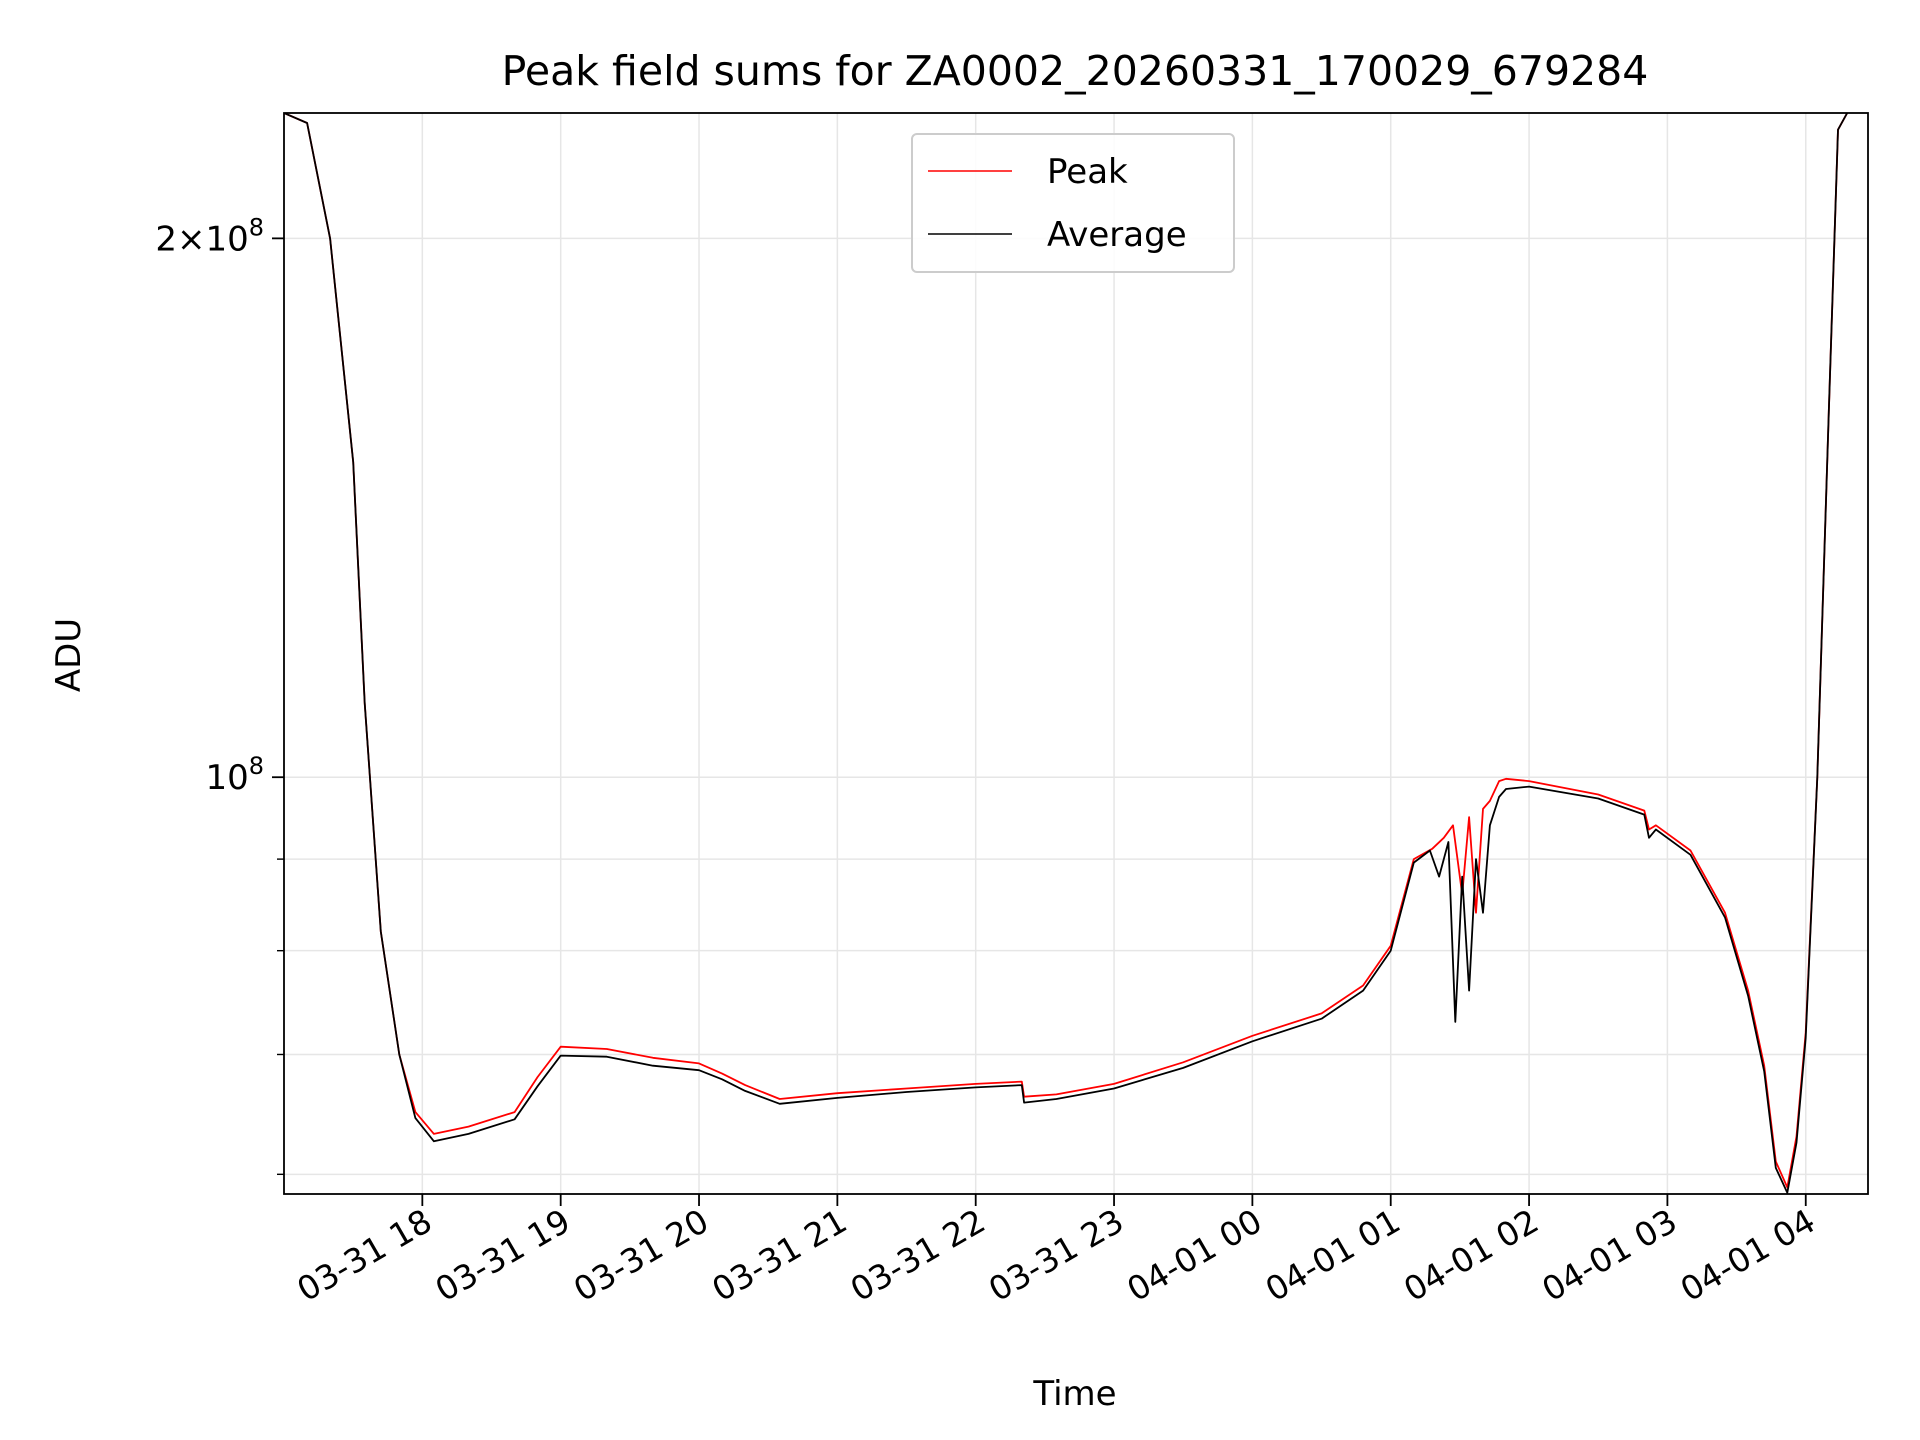 The image size is (1920, 1440). I want to click on legend-box, so click(1073, 203).